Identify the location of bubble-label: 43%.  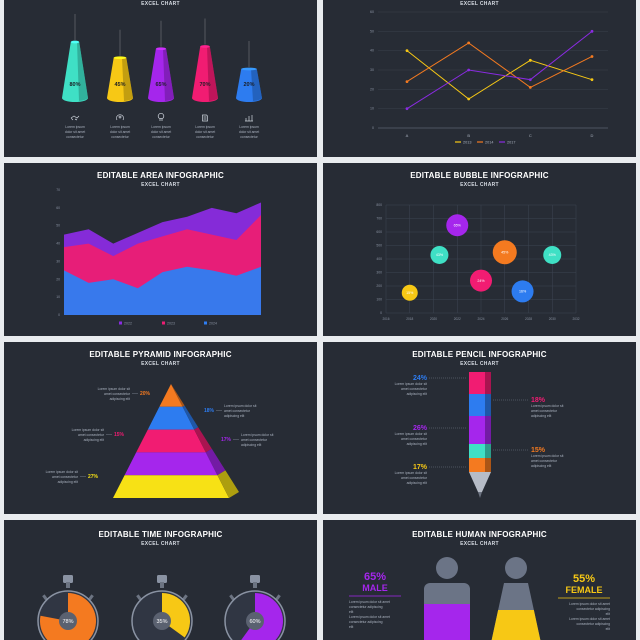
(440, 255).